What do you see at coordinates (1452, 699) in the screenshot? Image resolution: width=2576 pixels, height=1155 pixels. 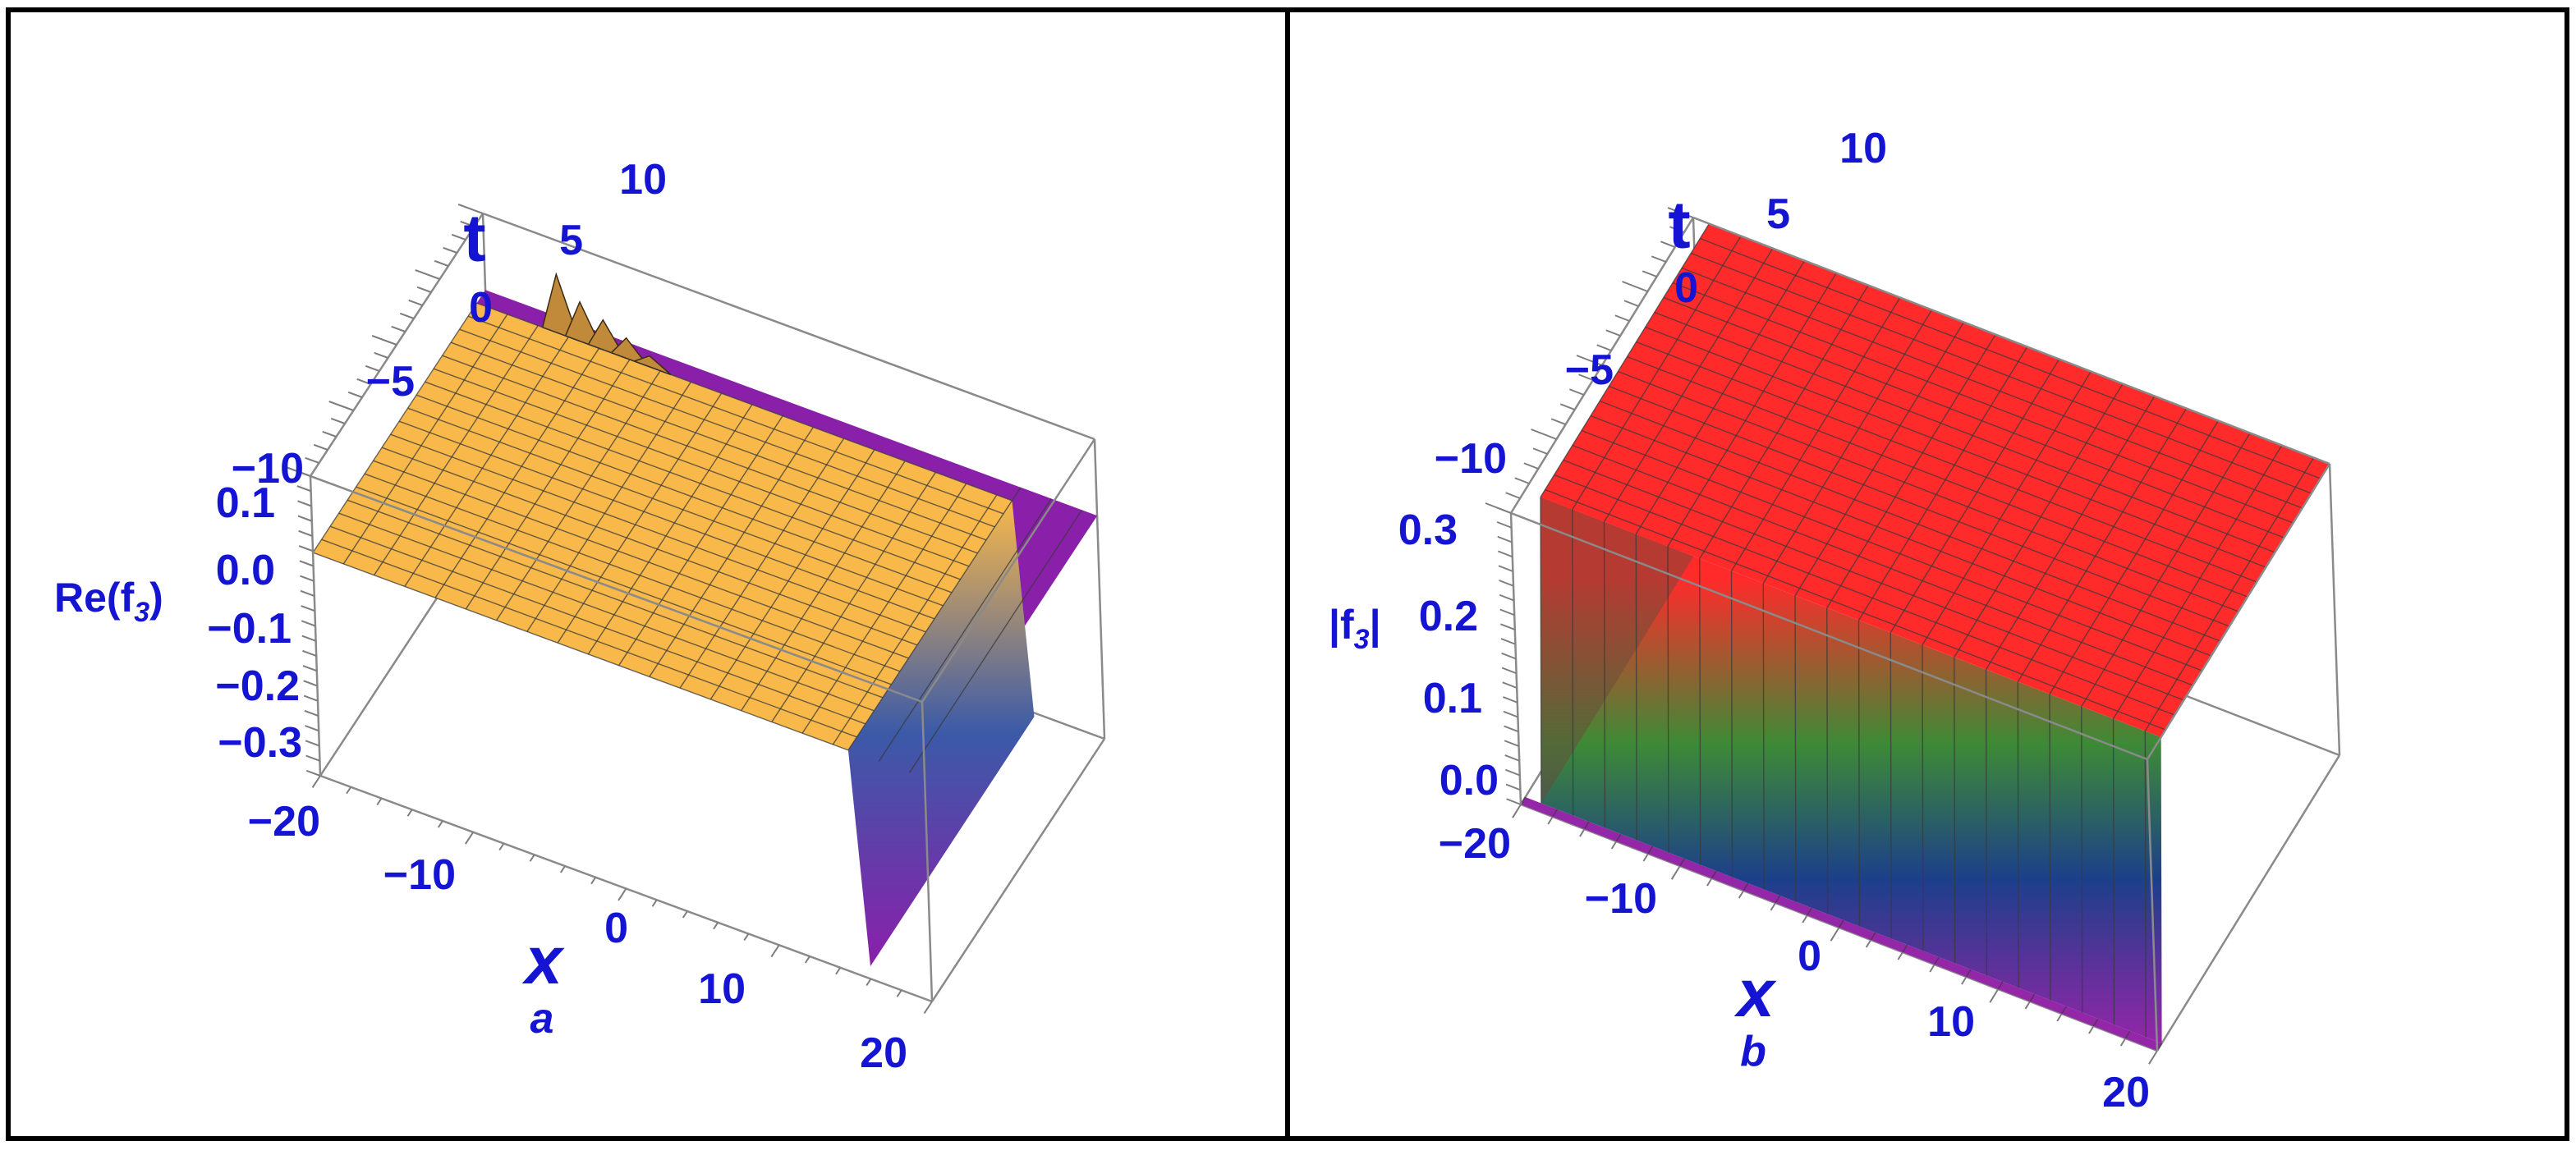 I see `z-tick-label: 0.1` at bounding box center [1452, 699].